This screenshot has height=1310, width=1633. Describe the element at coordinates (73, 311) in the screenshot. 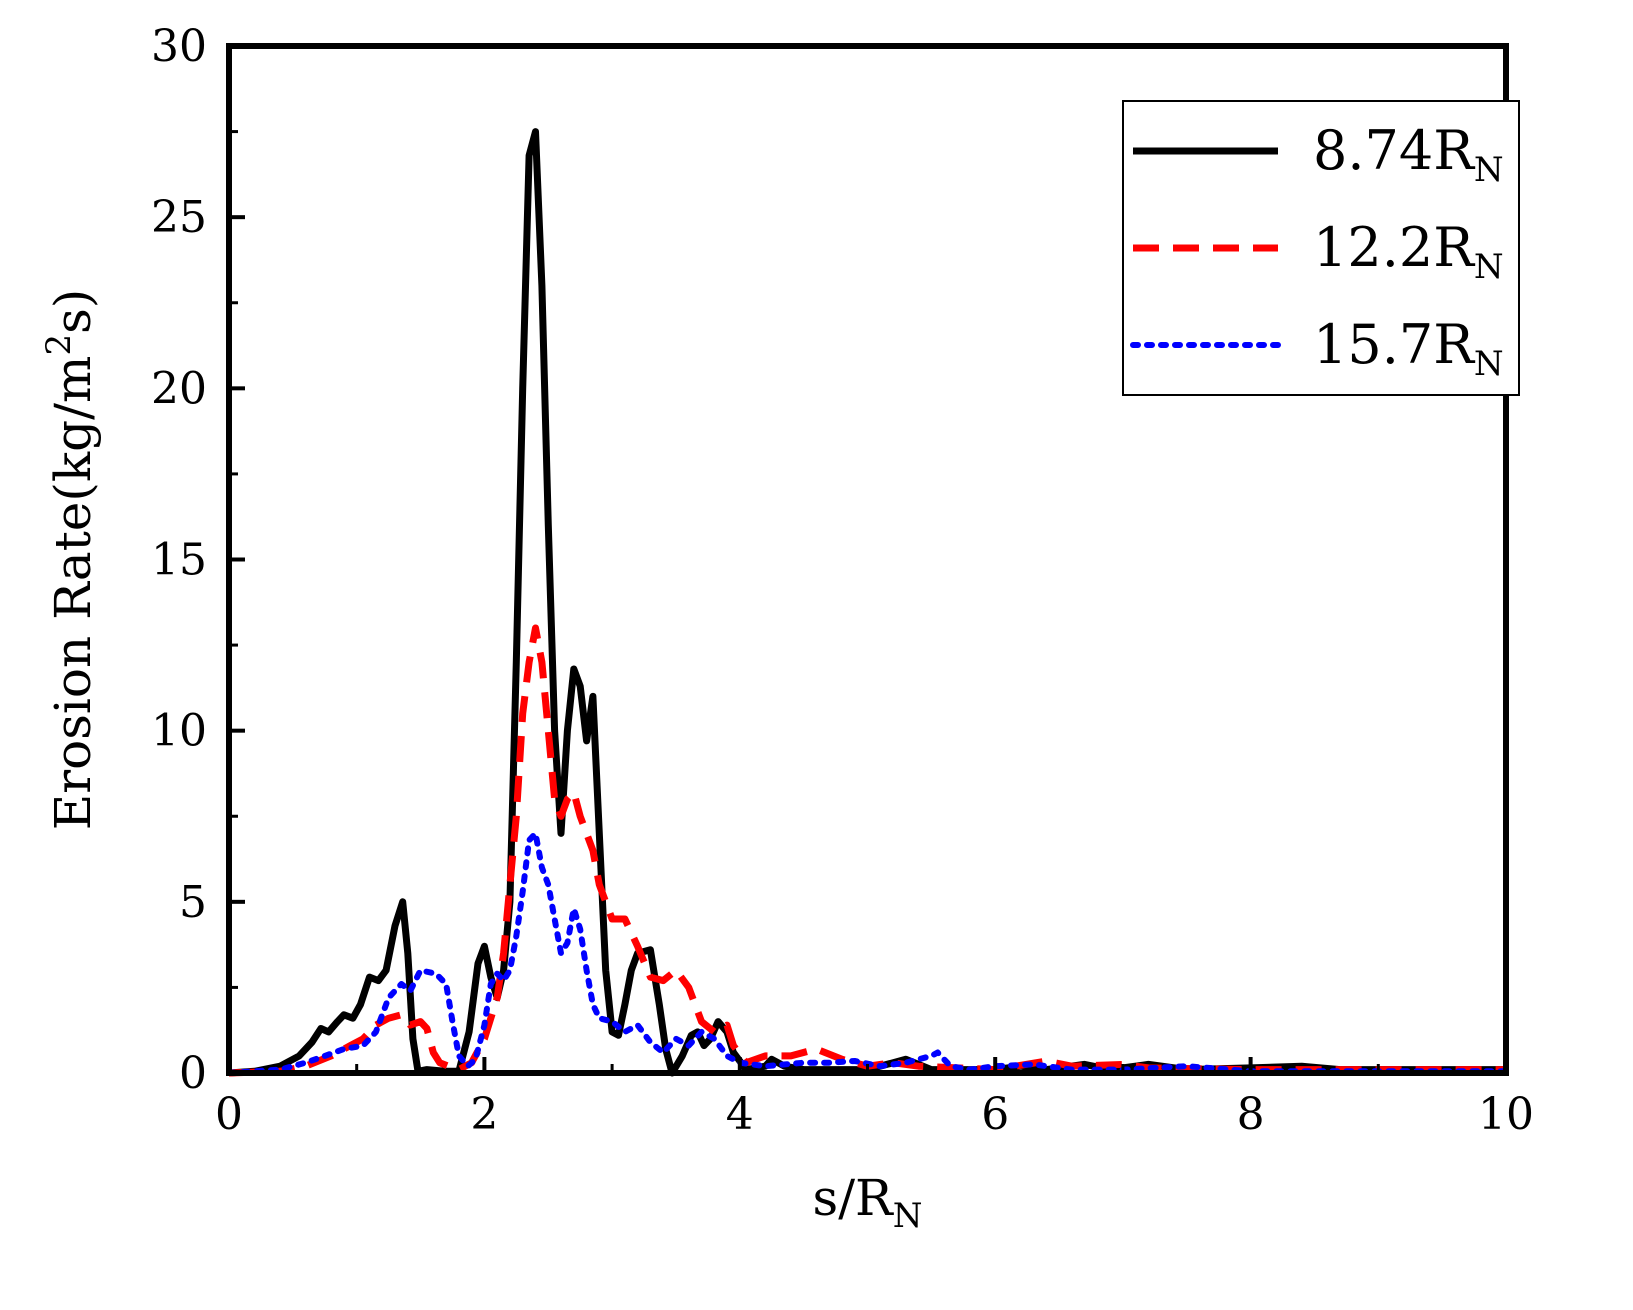

I see `y-axis-title-tail: s)` at that location.